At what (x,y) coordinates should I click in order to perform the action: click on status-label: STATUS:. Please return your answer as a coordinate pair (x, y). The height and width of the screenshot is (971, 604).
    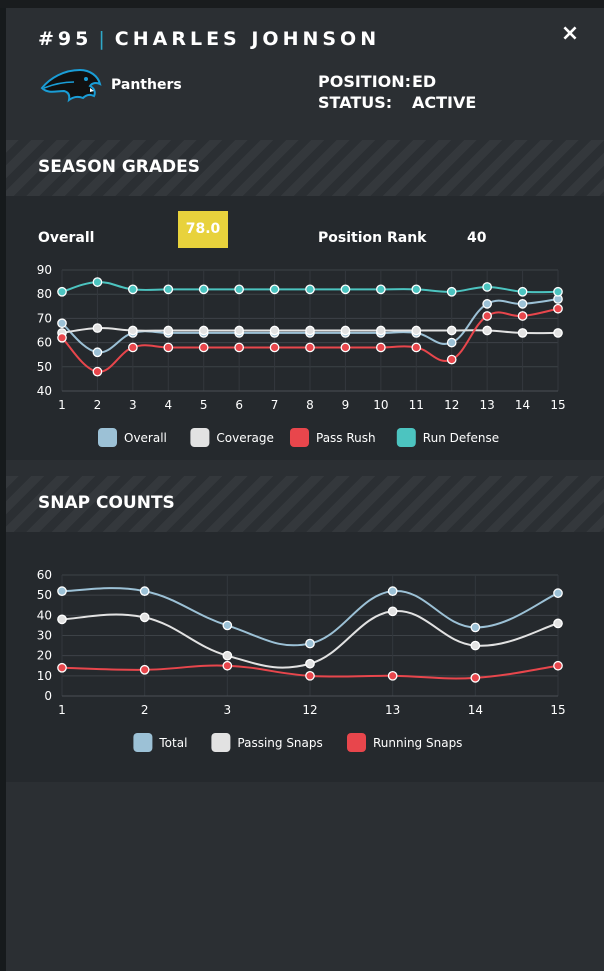
    Looking at the image, I should click on (355, 102).